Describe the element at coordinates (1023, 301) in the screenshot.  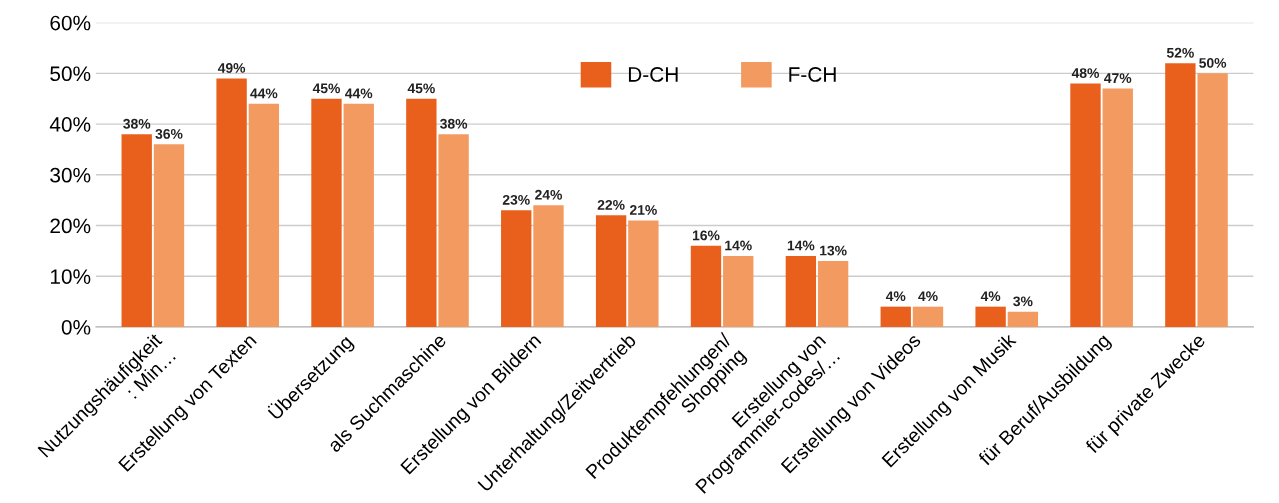
I see `data-label: 3%` at that location.